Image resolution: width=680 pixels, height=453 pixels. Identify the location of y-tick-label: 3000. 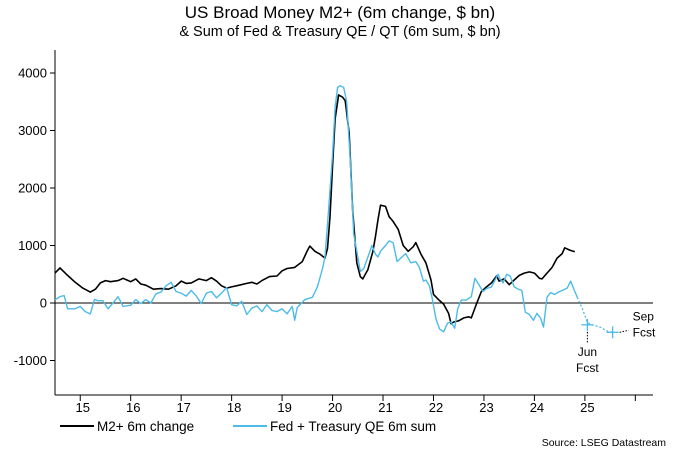
(32, 130).